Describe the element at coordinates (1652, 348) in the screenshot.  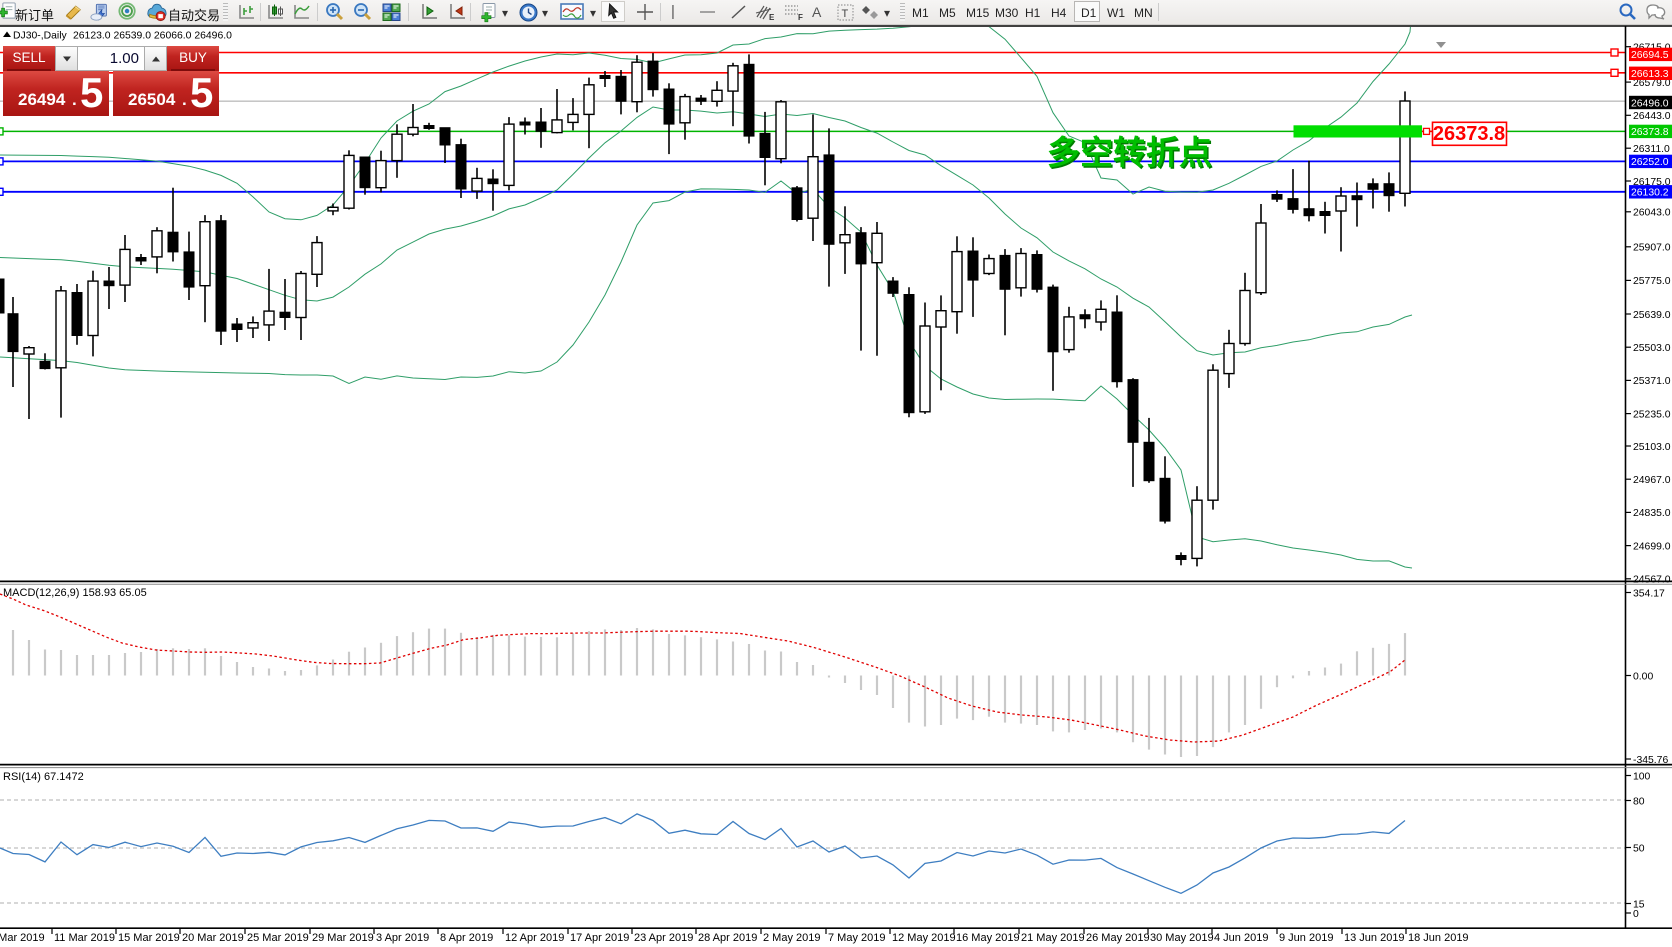
I see `svg-text: 25503.0` at that location.